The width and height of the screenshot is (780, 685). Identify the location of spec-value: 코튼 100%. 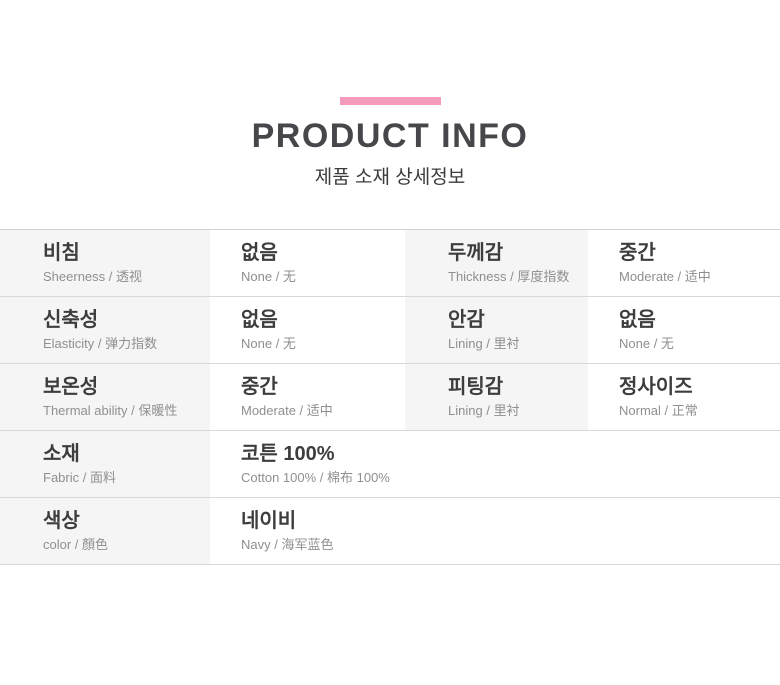
(288, 453).